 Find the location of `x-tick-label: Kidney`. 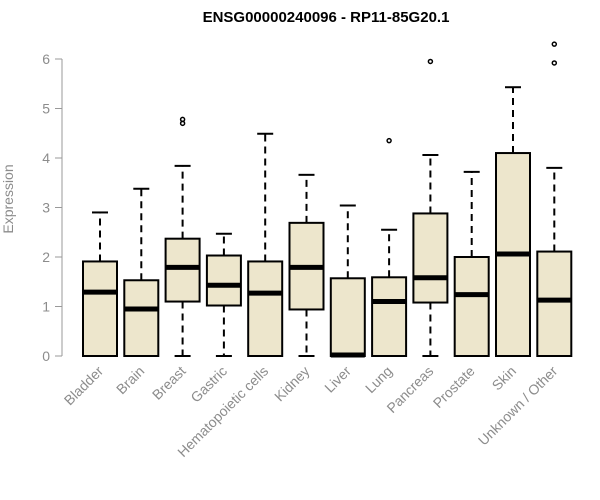

x-tick-label: Kidney is located at coordinates (292, 384).